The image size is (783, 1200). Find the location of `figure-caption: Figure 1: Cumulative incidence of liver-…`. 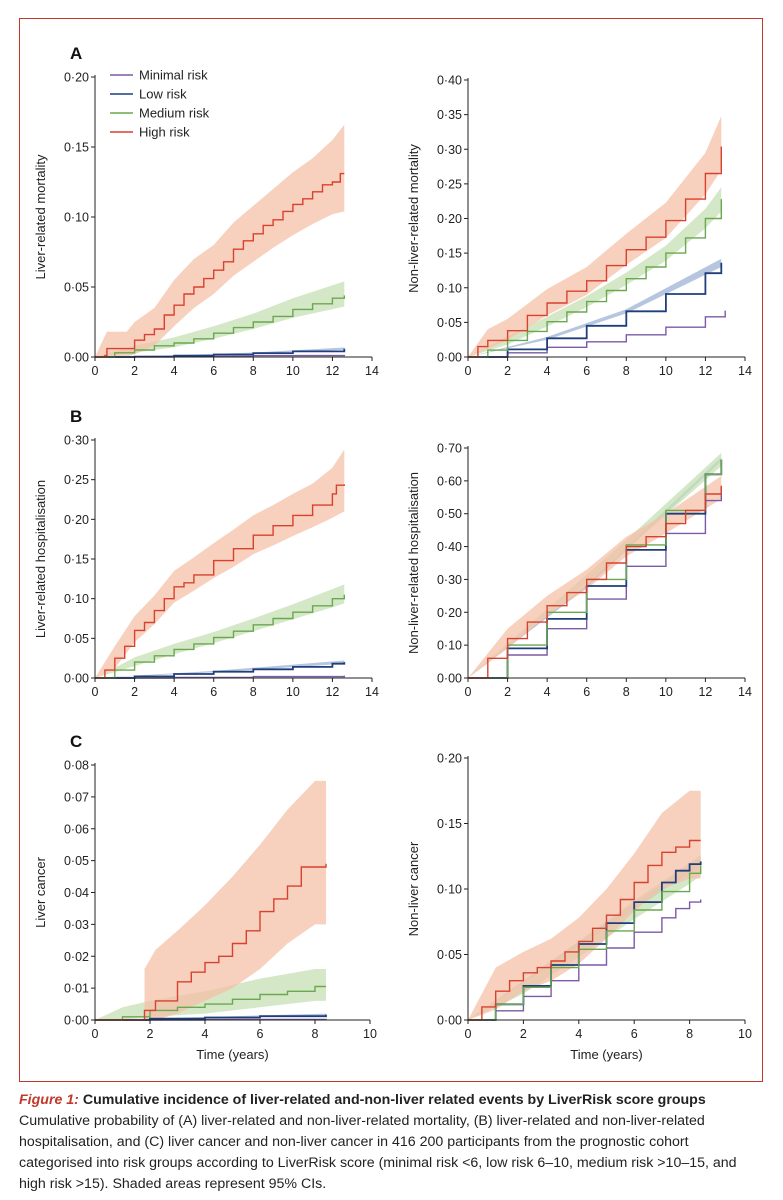

figure-caption: Figure 1: Cumulative incidence of liver-… is located at coordinates (391, 1142).